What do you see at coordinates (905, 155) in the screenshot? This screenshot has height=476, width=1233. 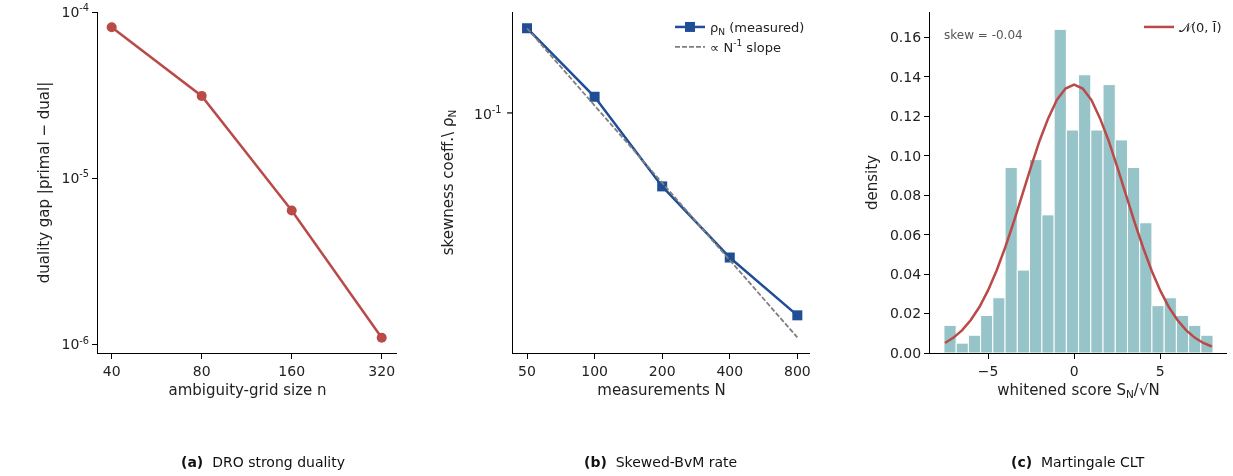 I see `y-tick-label: 0.10` at bounding box center [905, 155].